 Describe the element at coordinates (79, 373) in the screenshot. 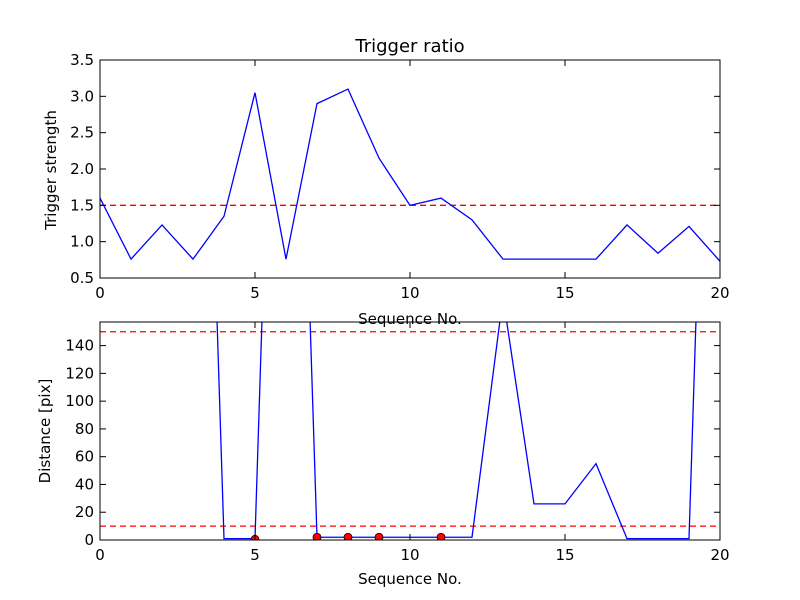

I see `y-tick-label: 120` at that location.